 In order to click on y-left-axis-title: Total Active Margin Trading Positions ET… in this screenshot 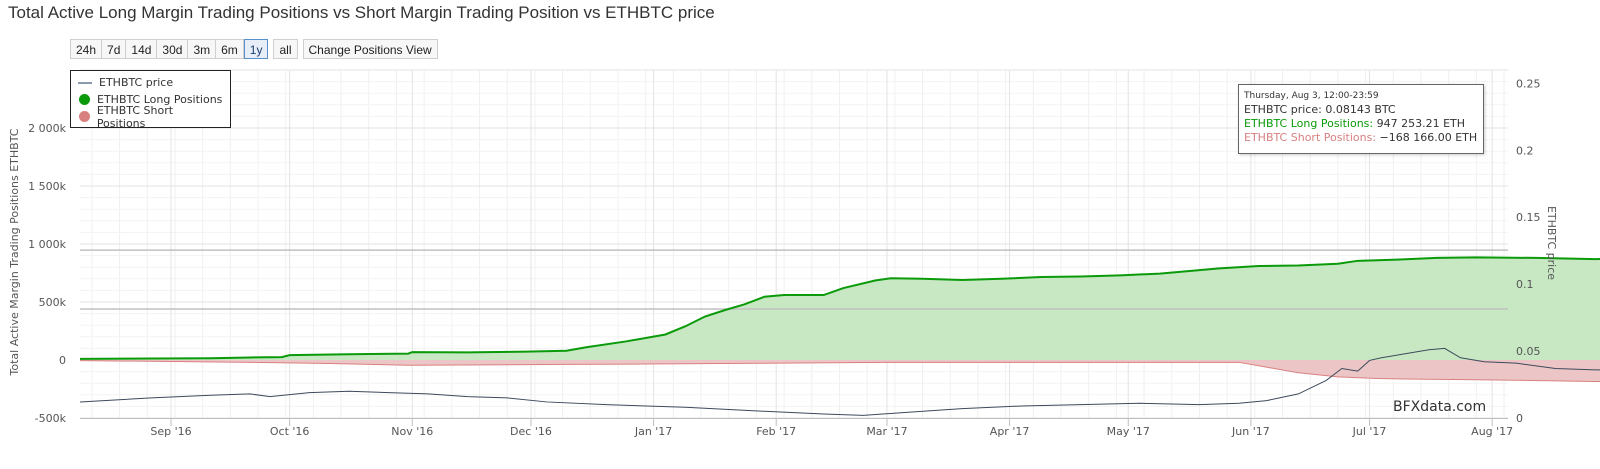, I will do `click(14, 252)`.